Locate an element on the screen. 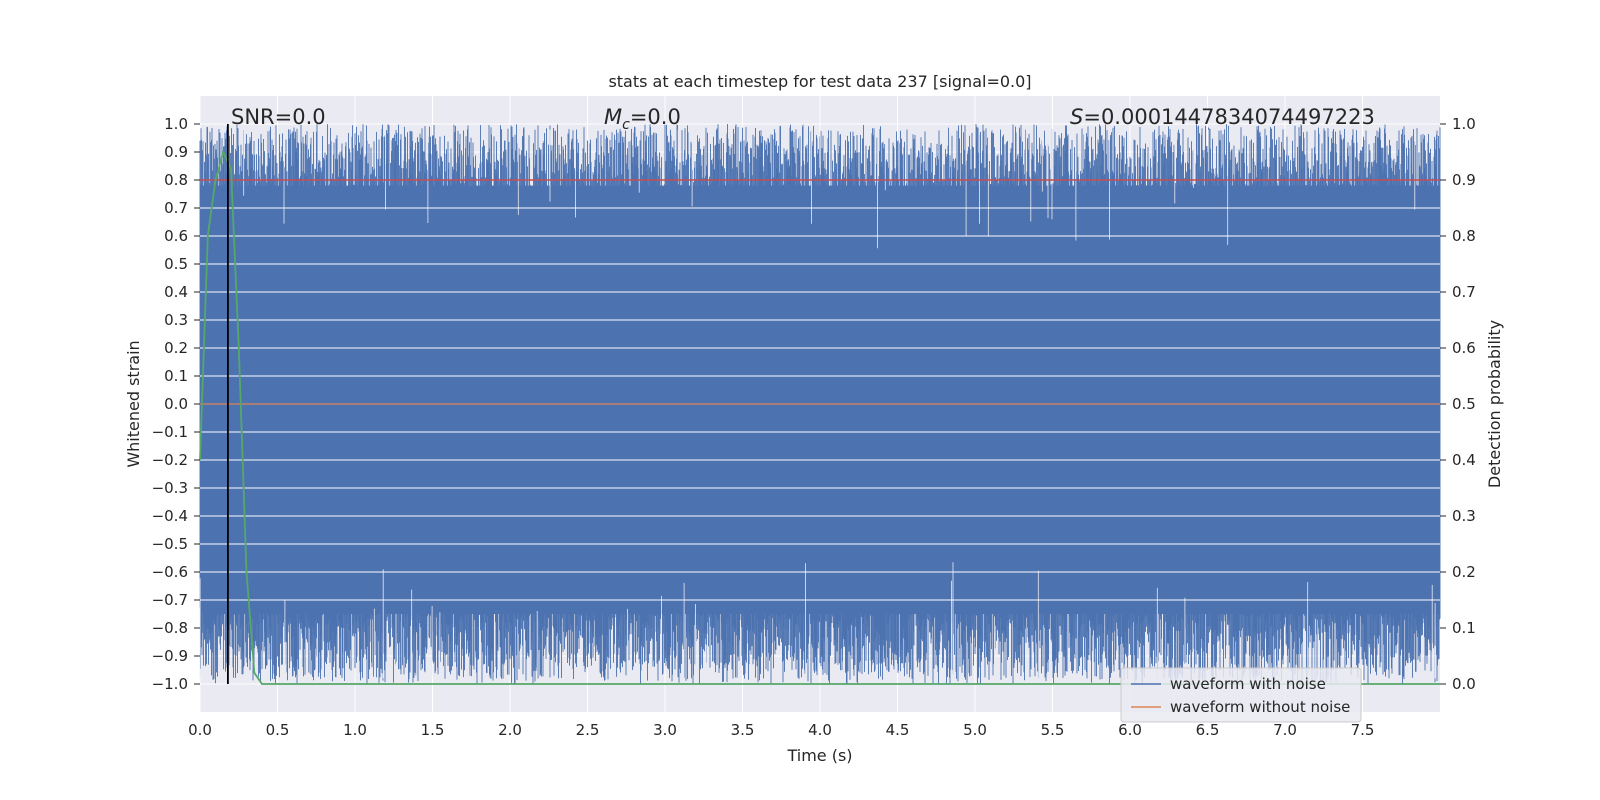 The height and width of the screenshot is (800, 1600). x-tick-label: 5.5 is located at coordinates (1053, 730).